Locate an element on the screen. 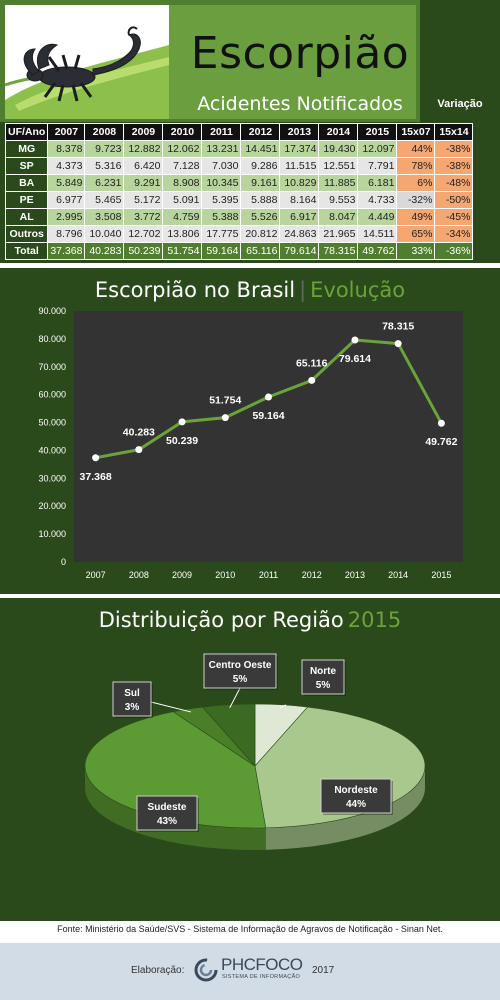  variation-label: Variação is located at coordinates (460, 104).